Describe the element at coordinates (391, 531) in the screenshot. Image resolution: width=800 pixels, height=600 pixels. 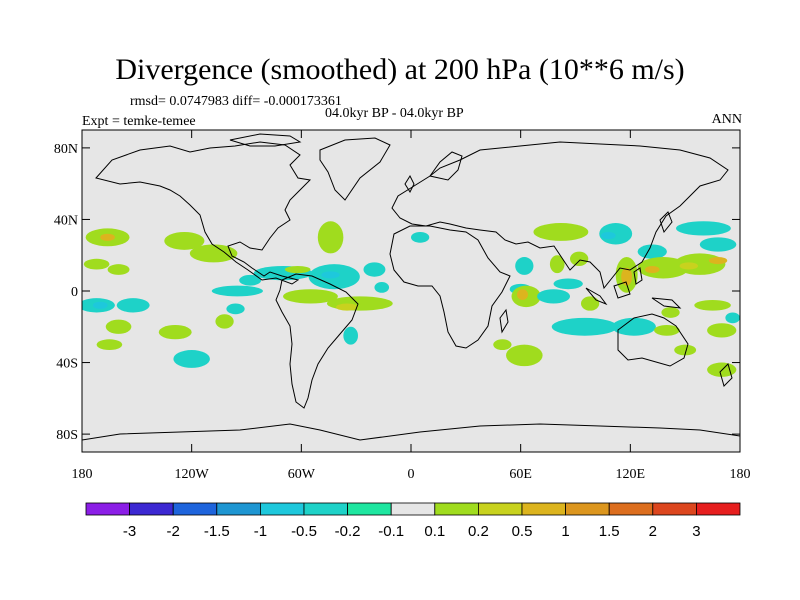
I see `colorbar-label-6: -0.1` at that location.